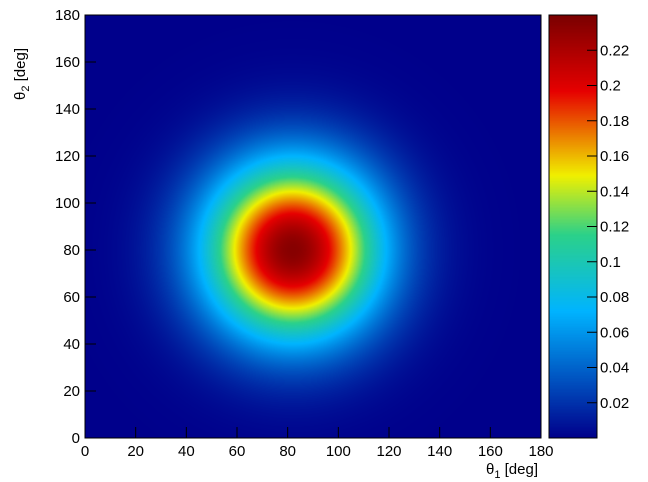  I want to click on colorbar-tick-label: 0.02, so click(614, 403).